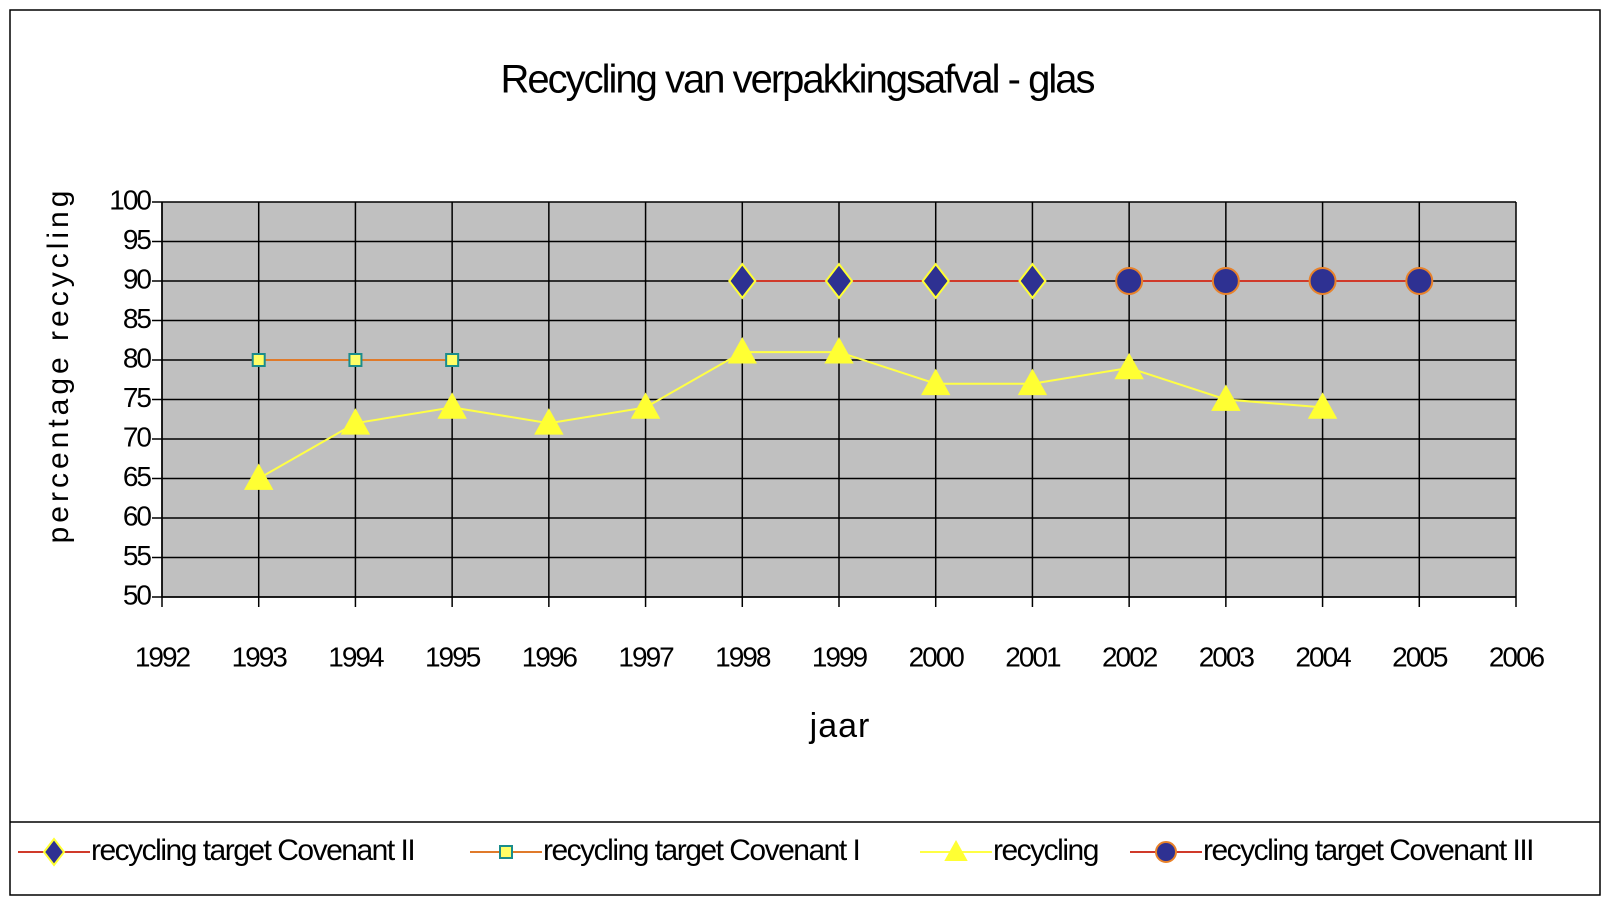 This screenshot has height=899, width=1604. Describe the element at coordinates (137, 397) in the screenshot. I see `y-tick-label: 75` at that location.